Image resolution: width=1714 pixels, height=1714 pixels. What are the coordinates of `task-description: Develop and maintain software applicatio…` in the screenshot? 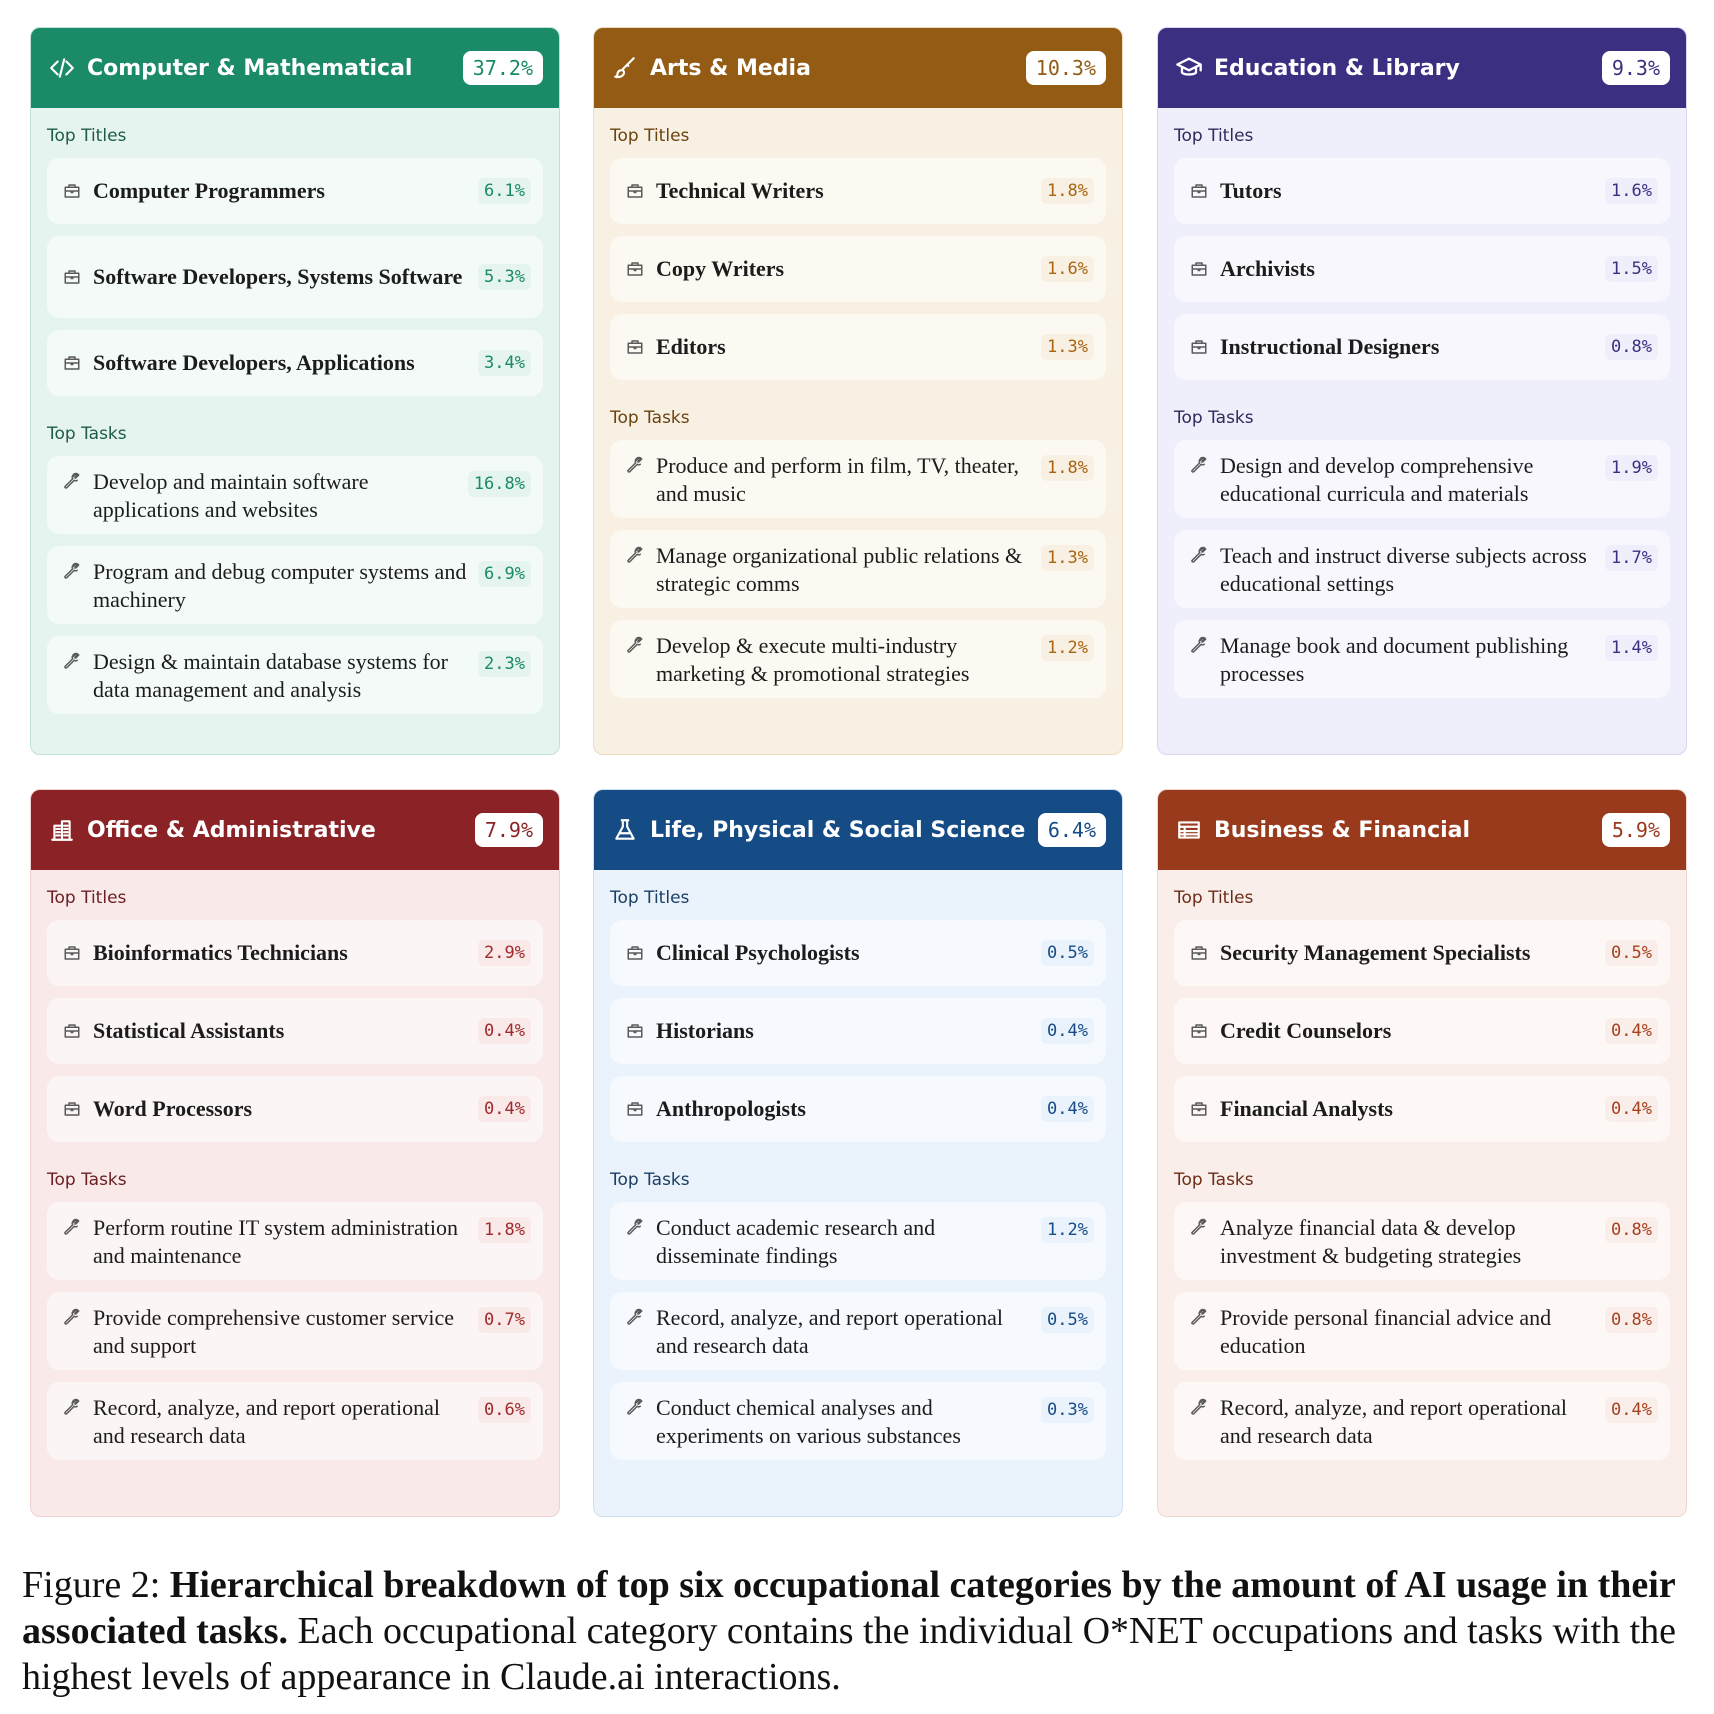 It's located at (231, 495).